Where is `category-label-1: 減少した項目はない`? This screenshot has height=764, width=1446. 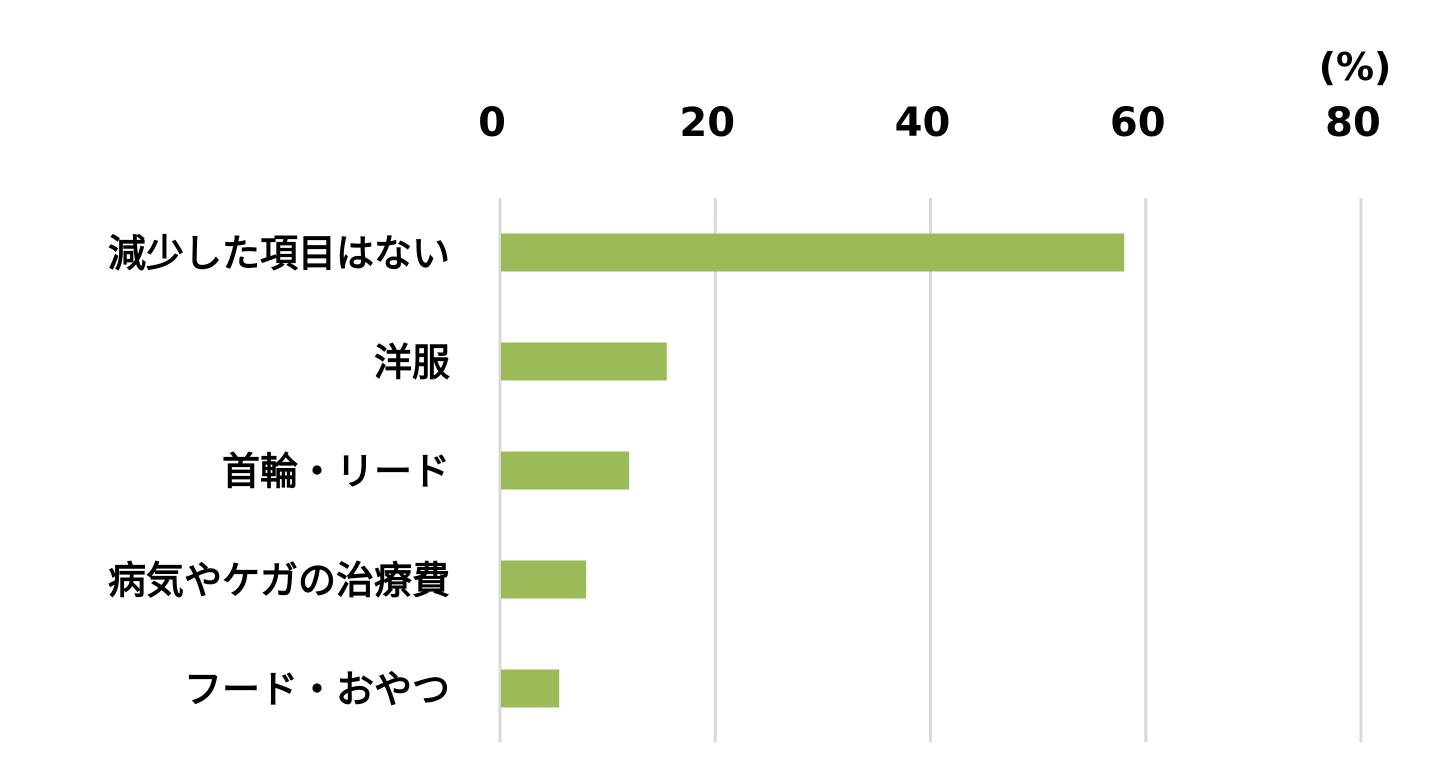
category-label-1: 減少した項目はない is located at coordinates (279, 254).